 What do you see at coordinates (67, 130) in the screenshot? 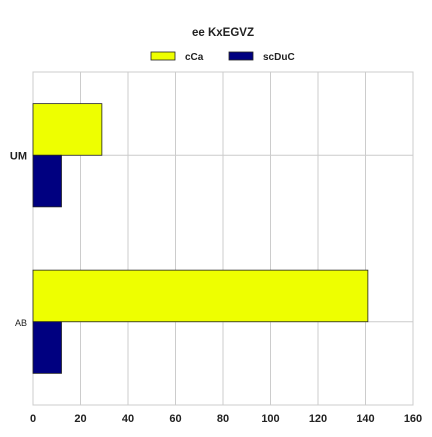
I see `bar-cCa-UM` at bounding box center [67, 130].